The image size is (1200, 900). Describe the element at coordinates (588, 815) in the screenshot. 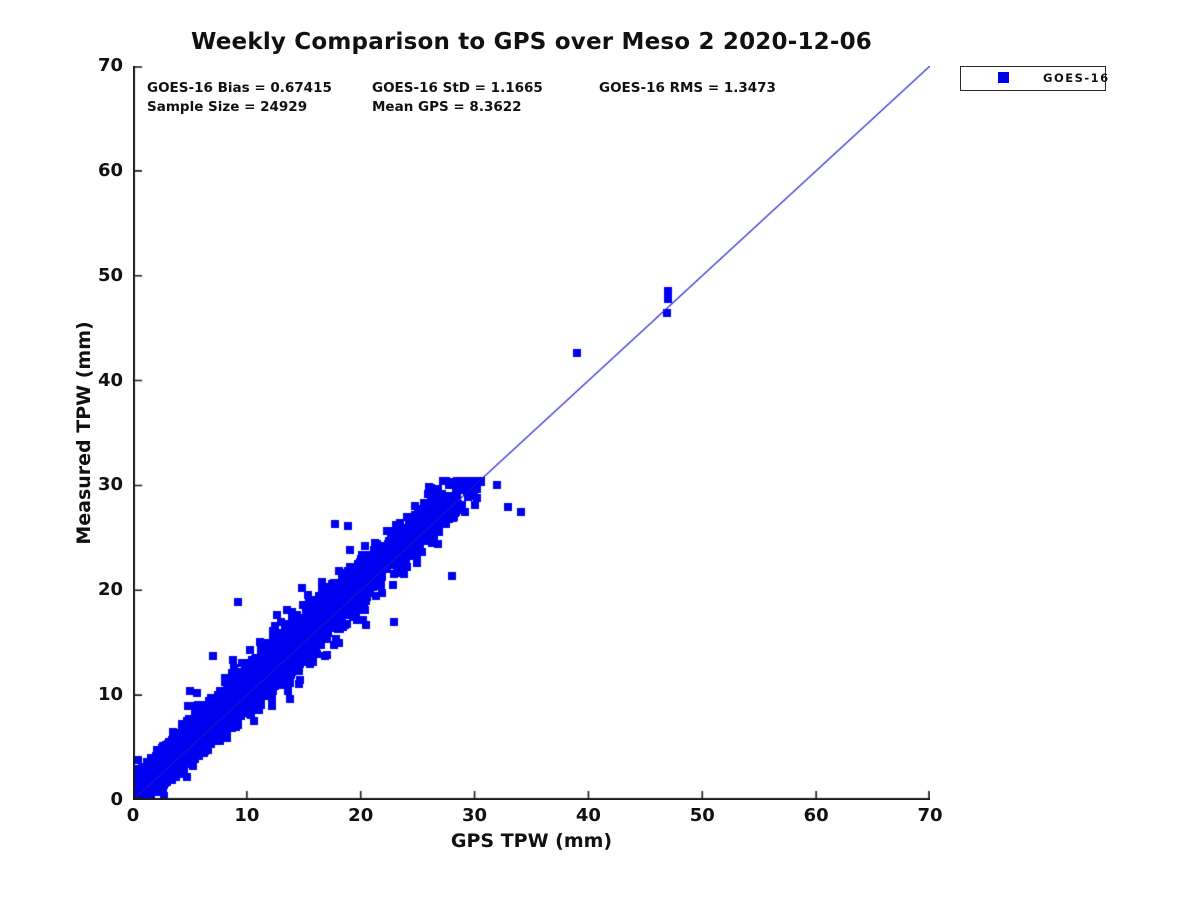

I see `x-tick-label: 40` at that location.